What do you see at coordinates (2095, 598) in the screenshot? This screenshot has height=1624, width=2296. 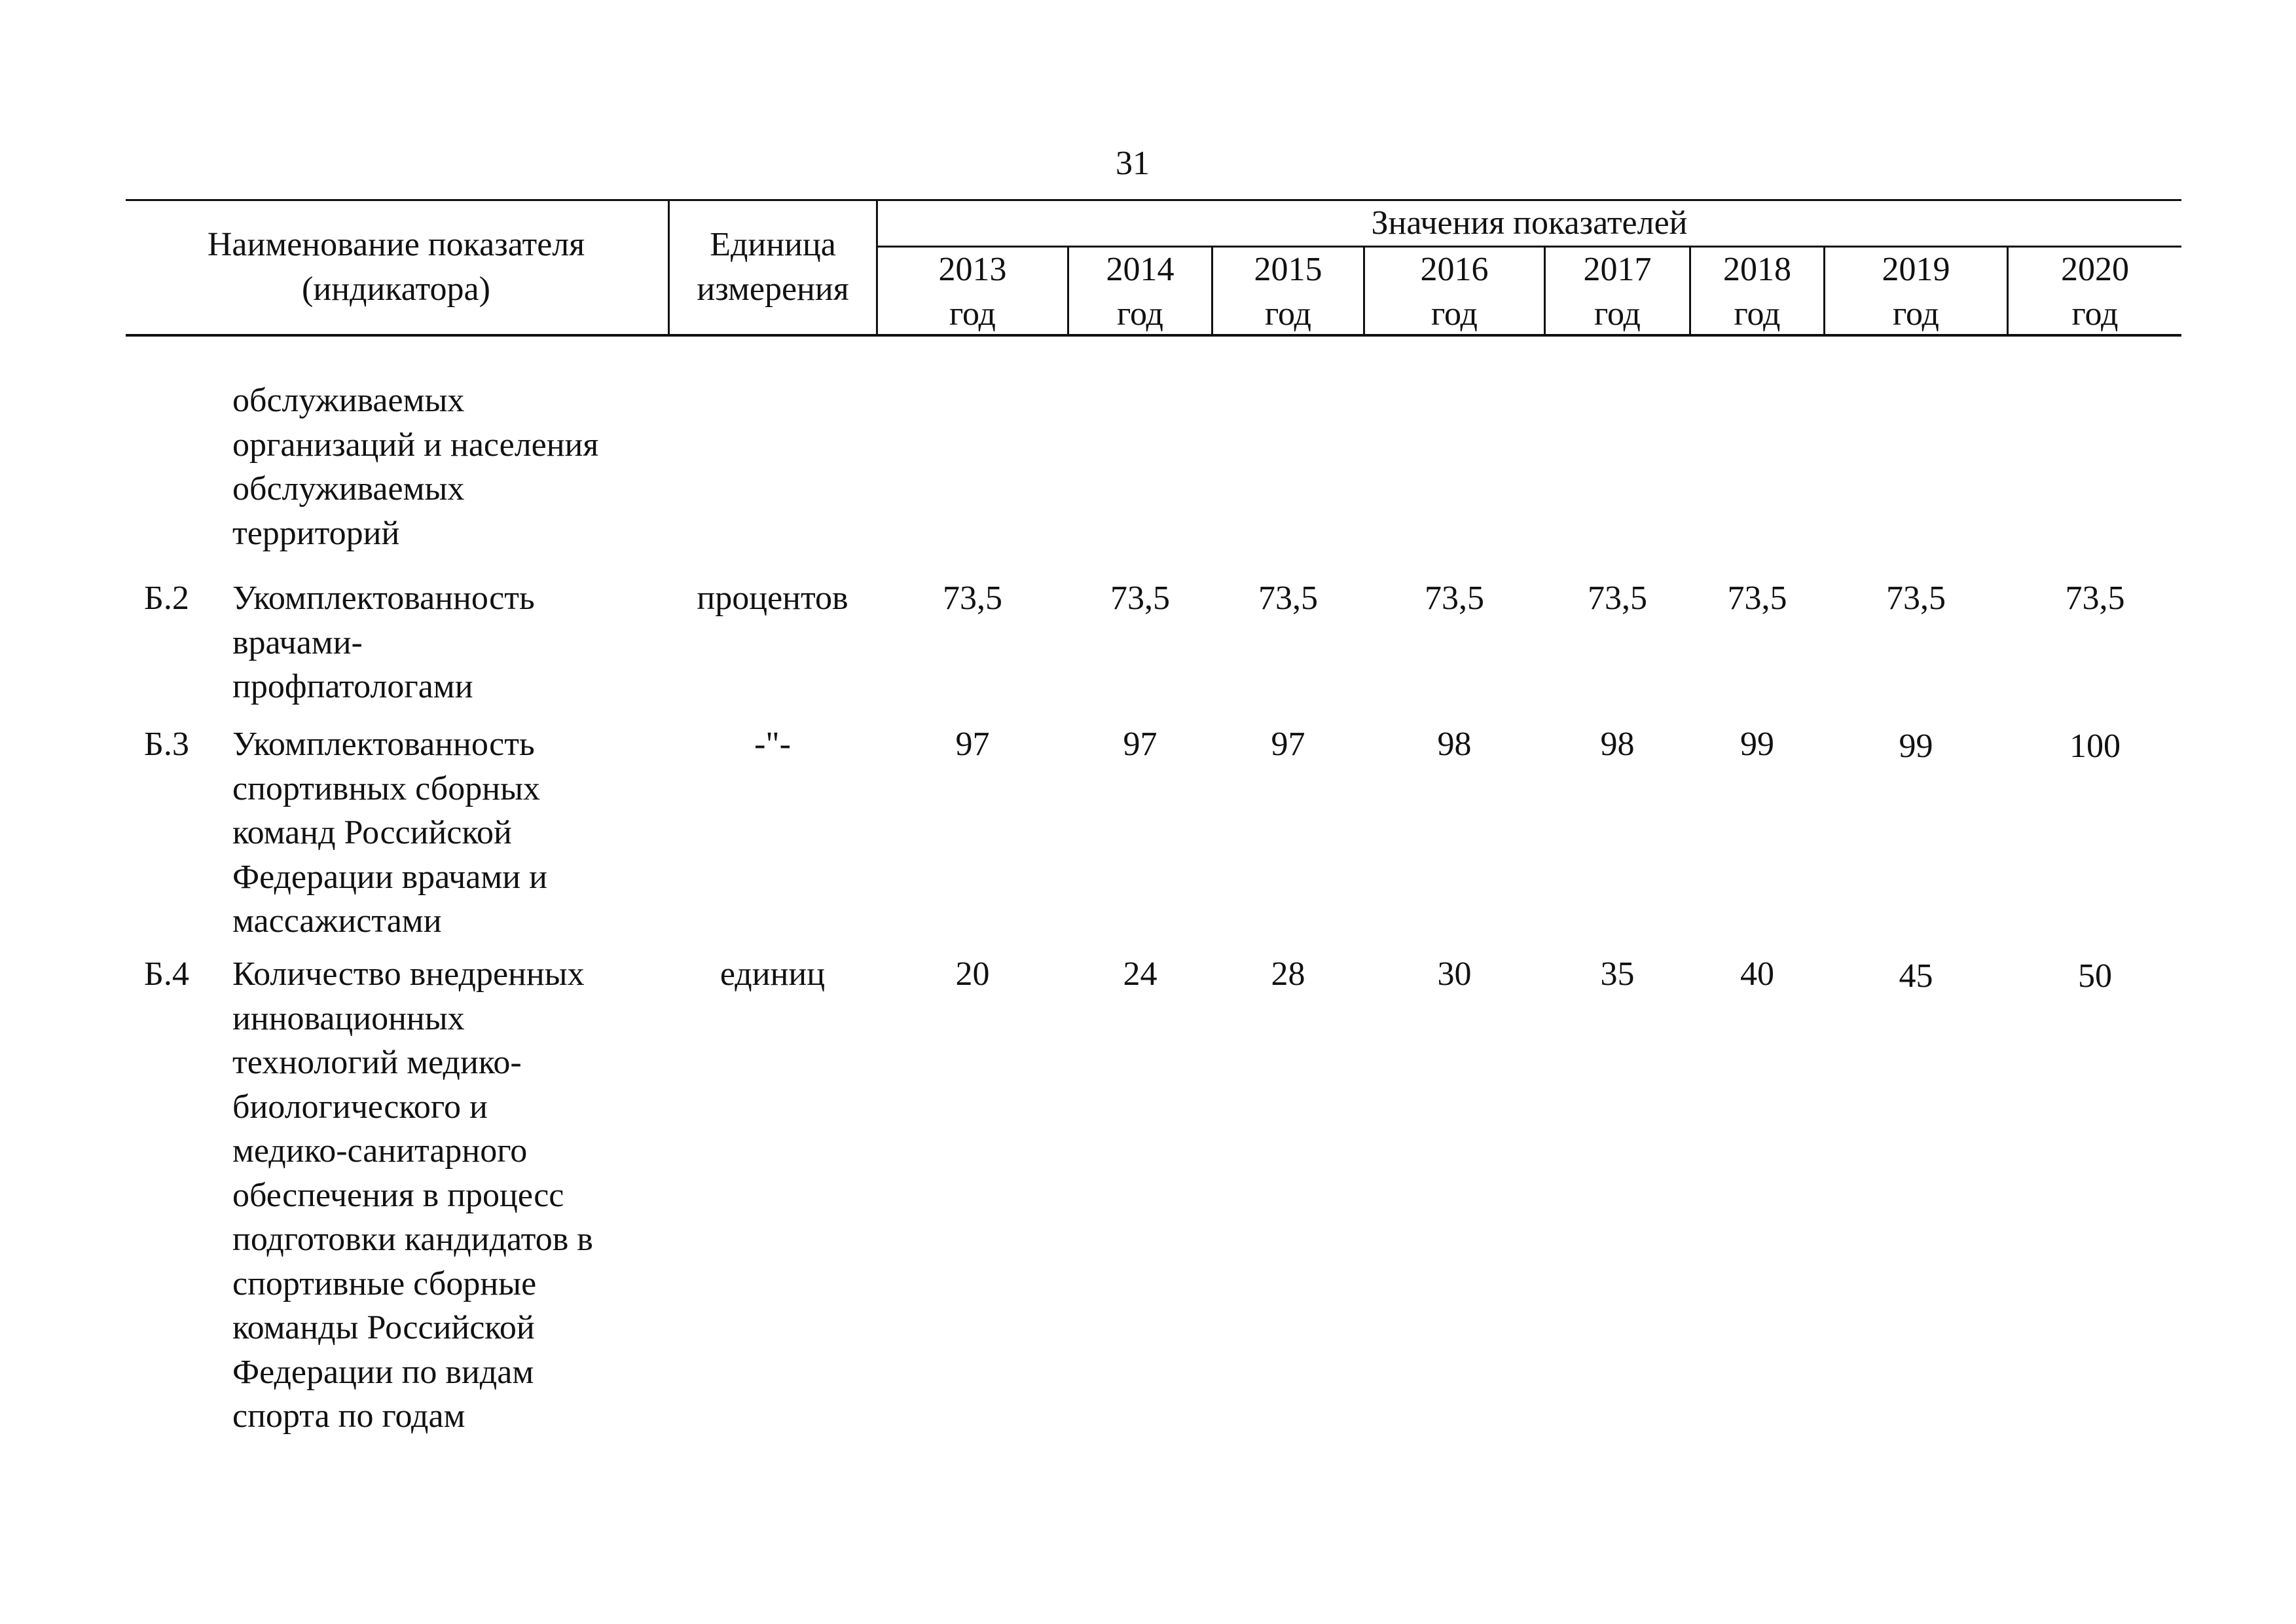 I see `row-value-2020: 73,5` at bounding box center [2095, 598].